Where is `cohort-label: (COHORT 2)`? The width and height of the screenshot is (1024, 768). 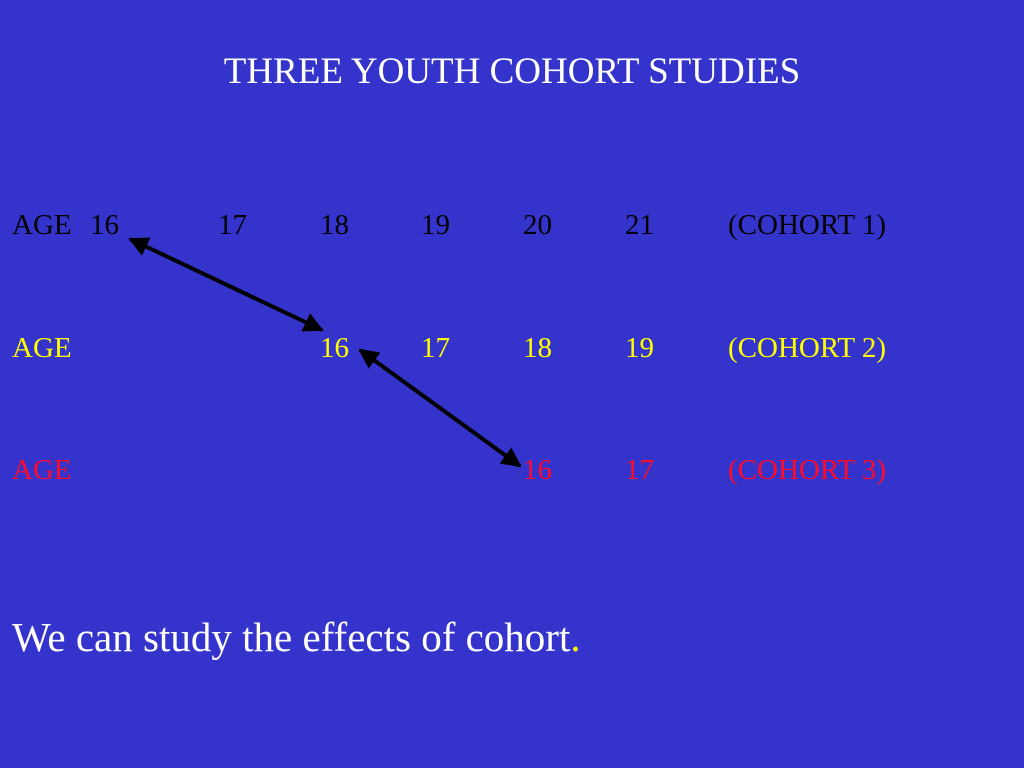
cohort-label: (COHORT 2) is located at coordinates (807, 348).